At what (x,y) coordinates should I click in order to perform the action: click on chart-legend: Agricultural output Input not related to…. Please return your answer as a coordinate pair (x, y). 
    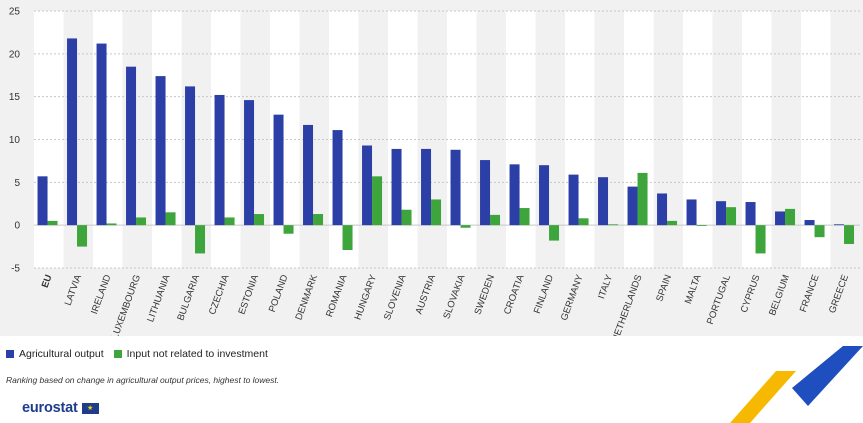
    Looking at the image, I should click on (142, 354).